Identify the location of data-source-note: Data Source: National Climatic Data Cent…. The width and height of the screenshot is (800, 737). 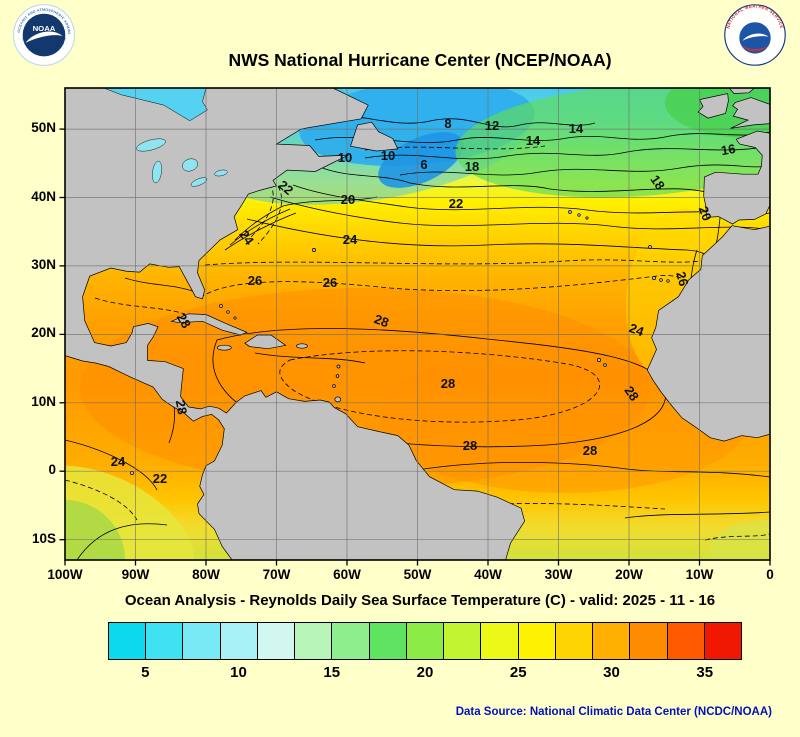
(613, 712).